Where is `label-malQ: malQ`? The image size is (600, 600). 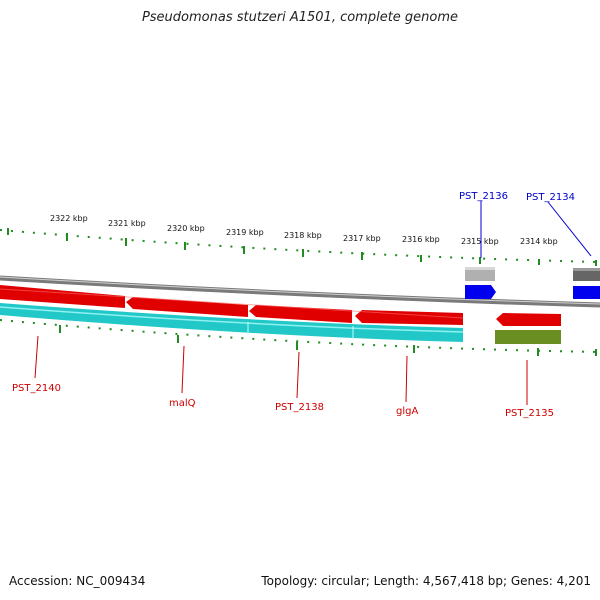 label-malQ: malQ is located at coordinates (182, 403).